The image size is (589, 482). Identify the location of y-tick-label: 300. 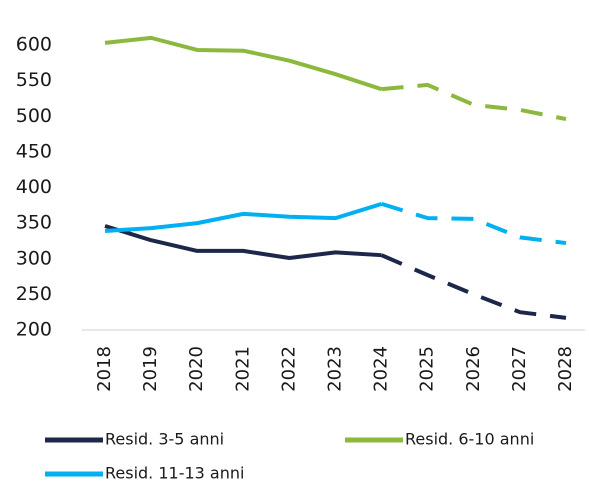
(34, 258).